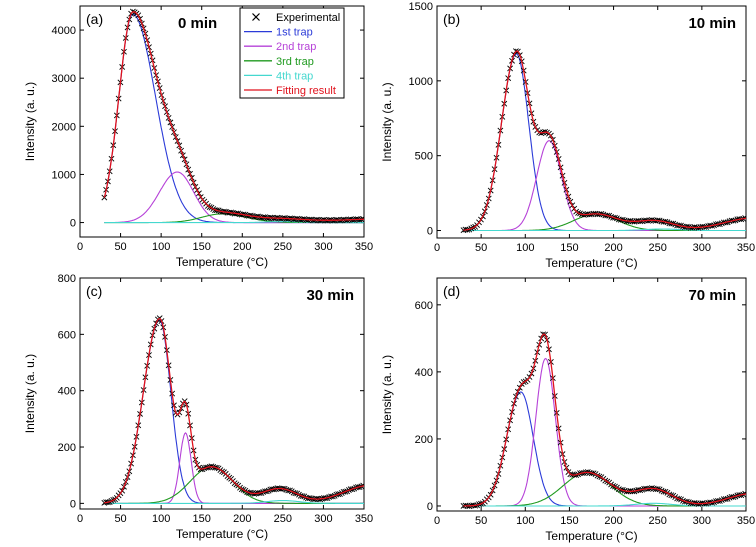  What do you see at coordinates (67, 279) in the screenshot?
I see `y-tick-label: 800` at bounding box center [67, 279].